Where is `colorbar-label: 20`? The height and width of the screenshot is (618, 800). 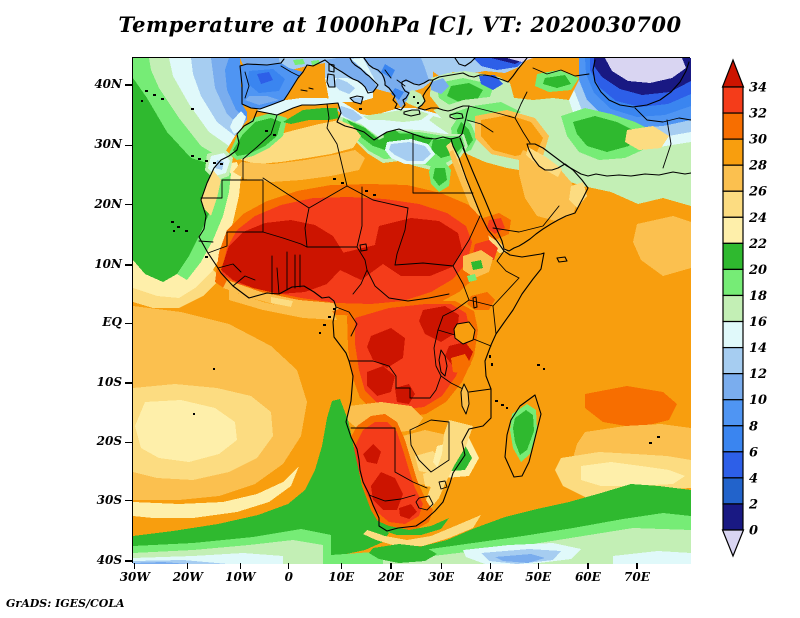
colorbar-label: 20 is located at coordinates (757, 270).